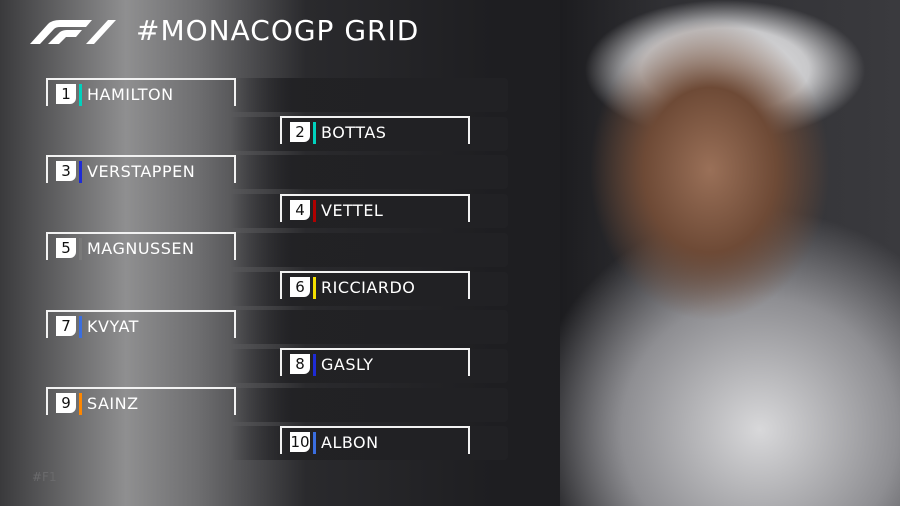  What do you see at coordinates (141, 401) in the screenshot?
I see `grid-slot: 9 SAINZ` at bounding box center [141, 401].